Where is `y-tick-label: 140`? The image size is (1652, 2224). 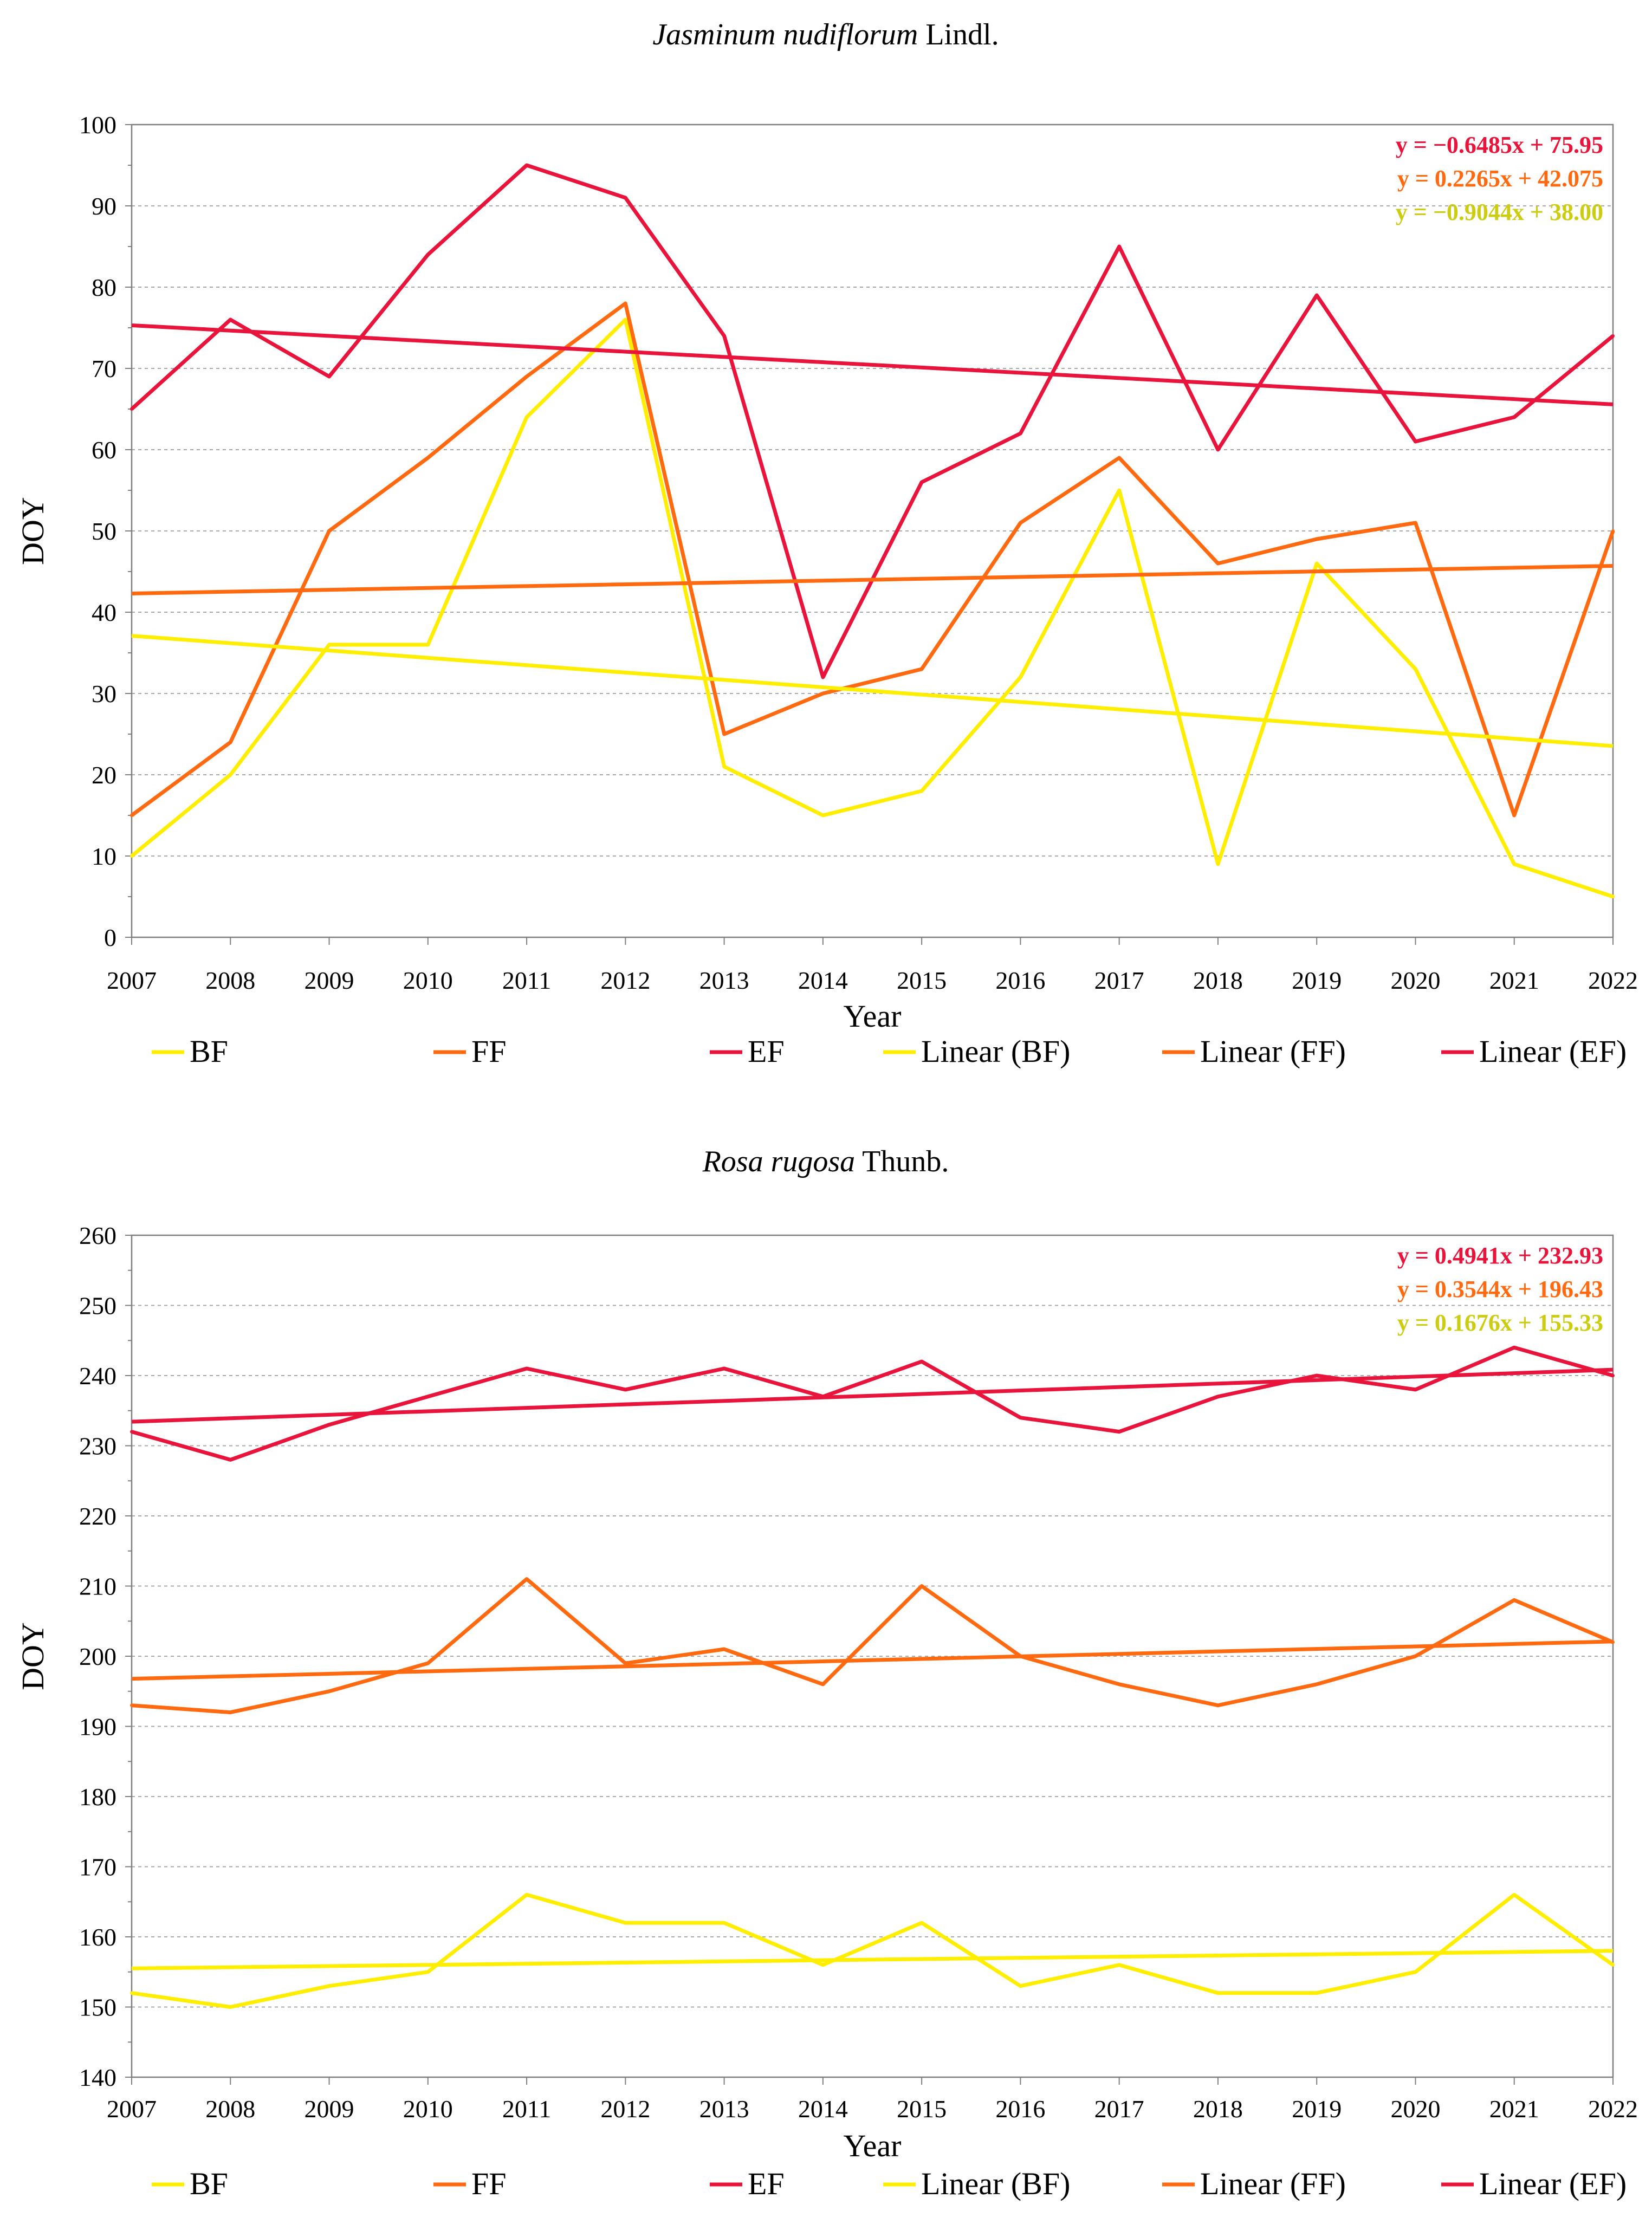
y-tick-label: 140 is located at coordinates (97, 2077).